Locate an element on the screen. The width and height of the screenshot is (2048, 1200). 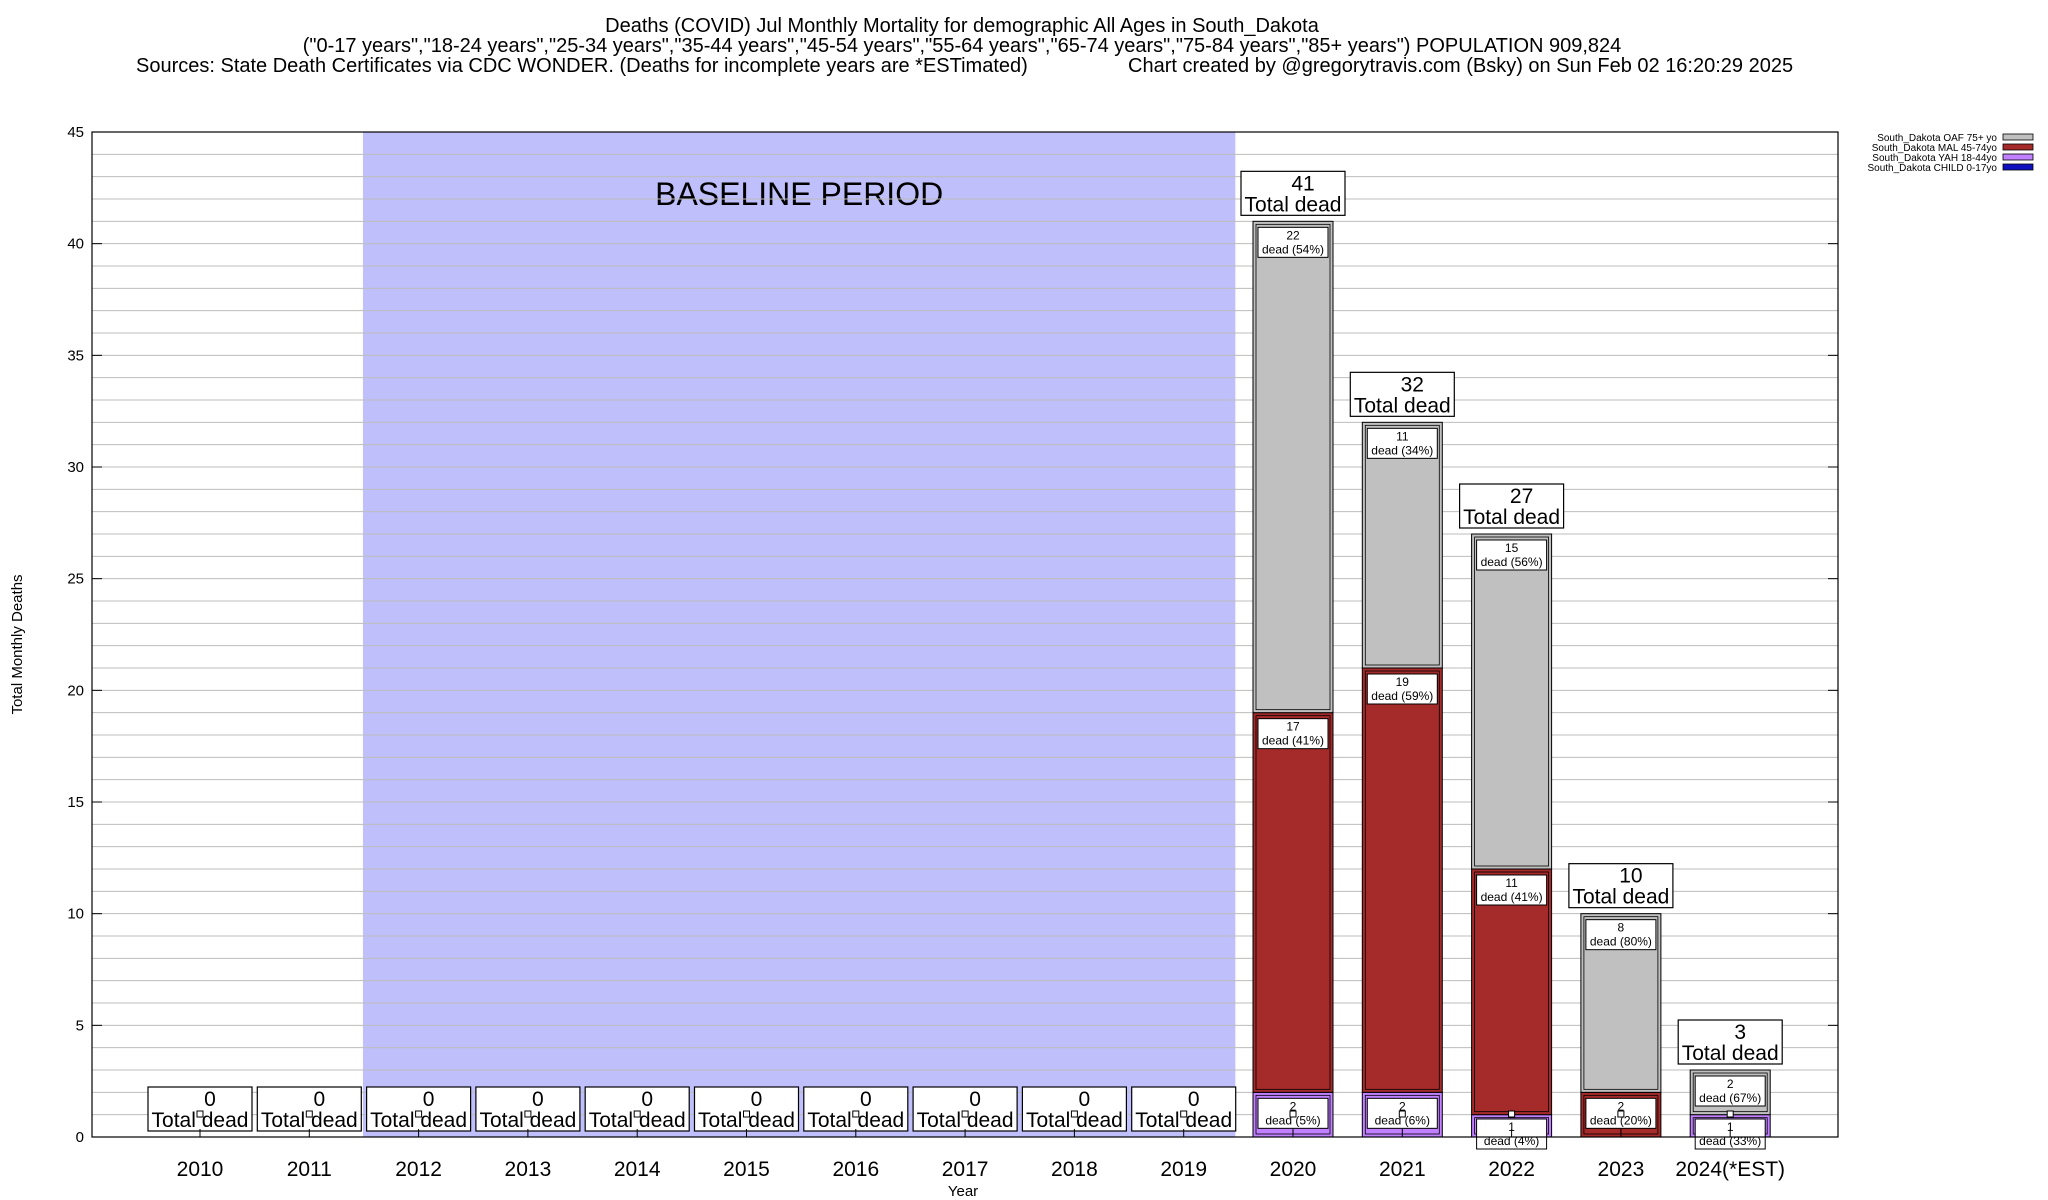
x-tick-label: 2023 is located at coordinates (1621, 1169).